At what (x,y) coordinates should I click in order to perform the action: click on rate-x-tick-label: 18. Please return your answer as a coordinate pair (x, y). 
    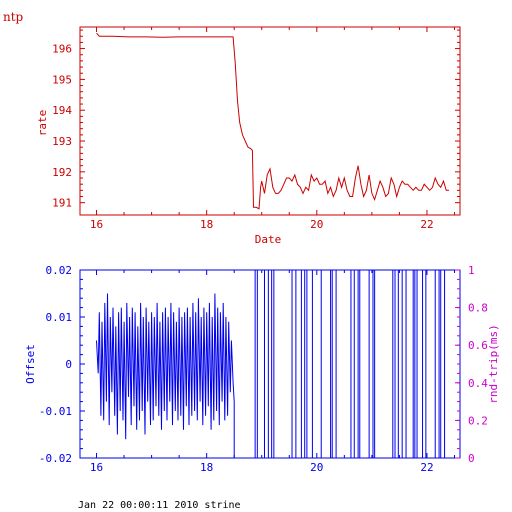
    Looking at the image, I should click on (206, 224).